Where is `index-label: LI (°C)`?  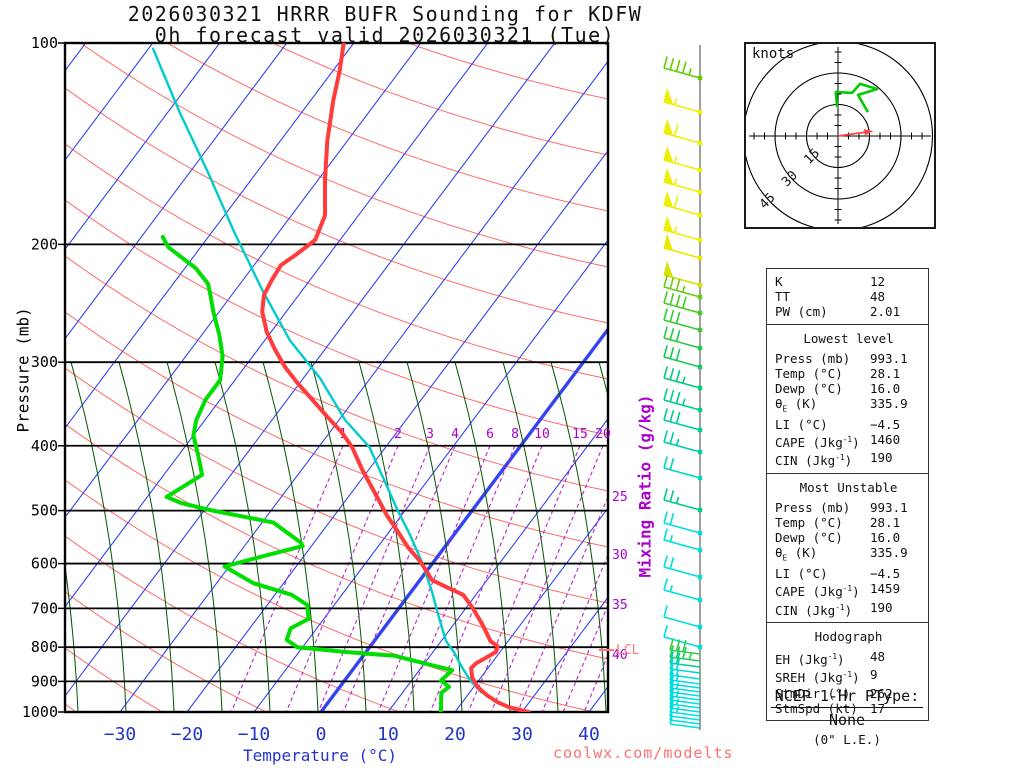 index-label: LI (°C) is located at coordinates (801, 424).